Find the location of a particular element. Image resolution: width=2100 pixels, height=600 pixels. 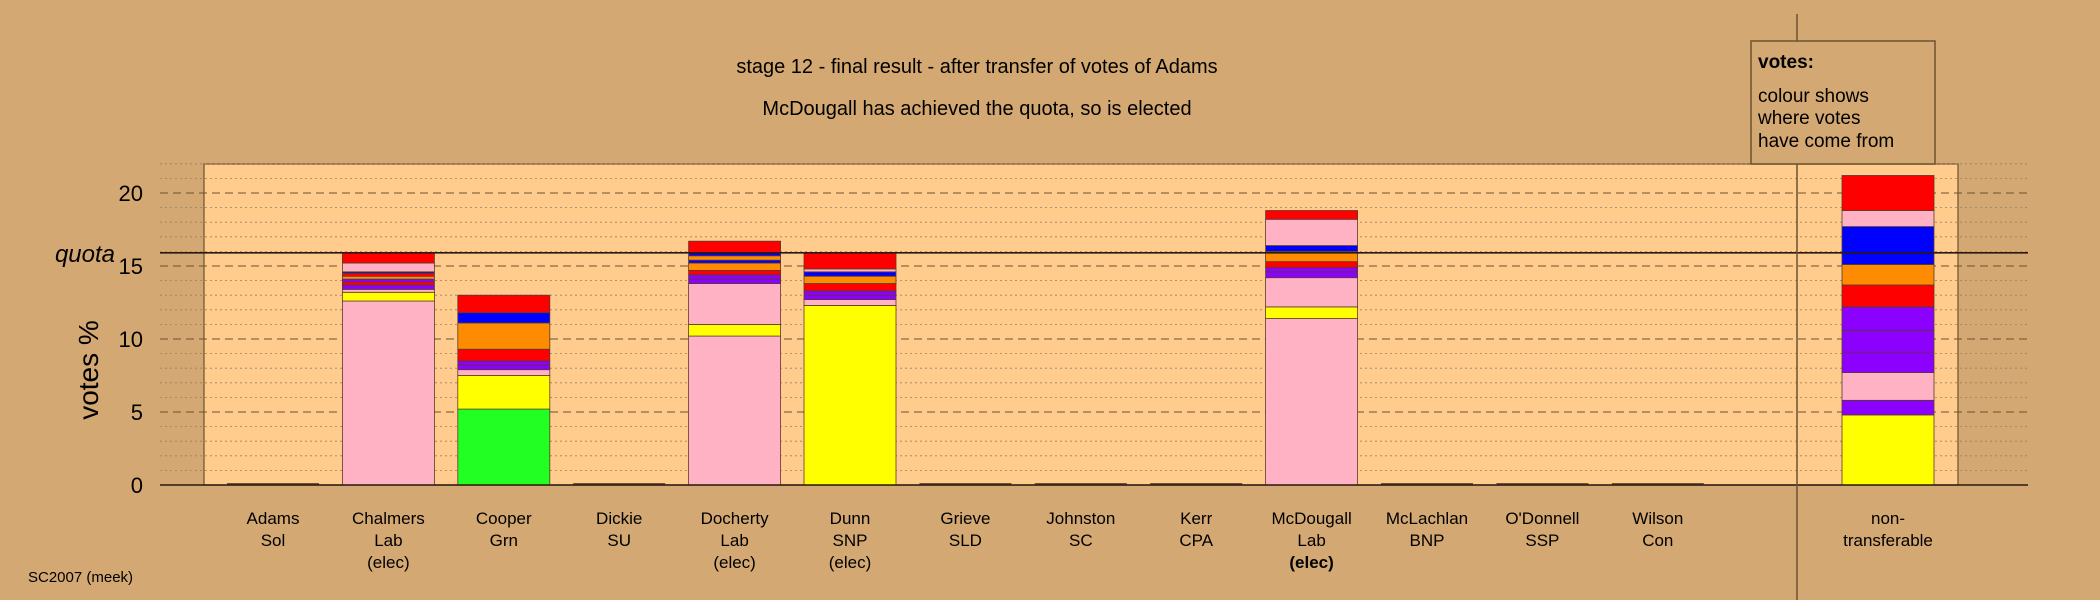

x-label-docherty-name: Docherty is located at coordinates (735, 518).